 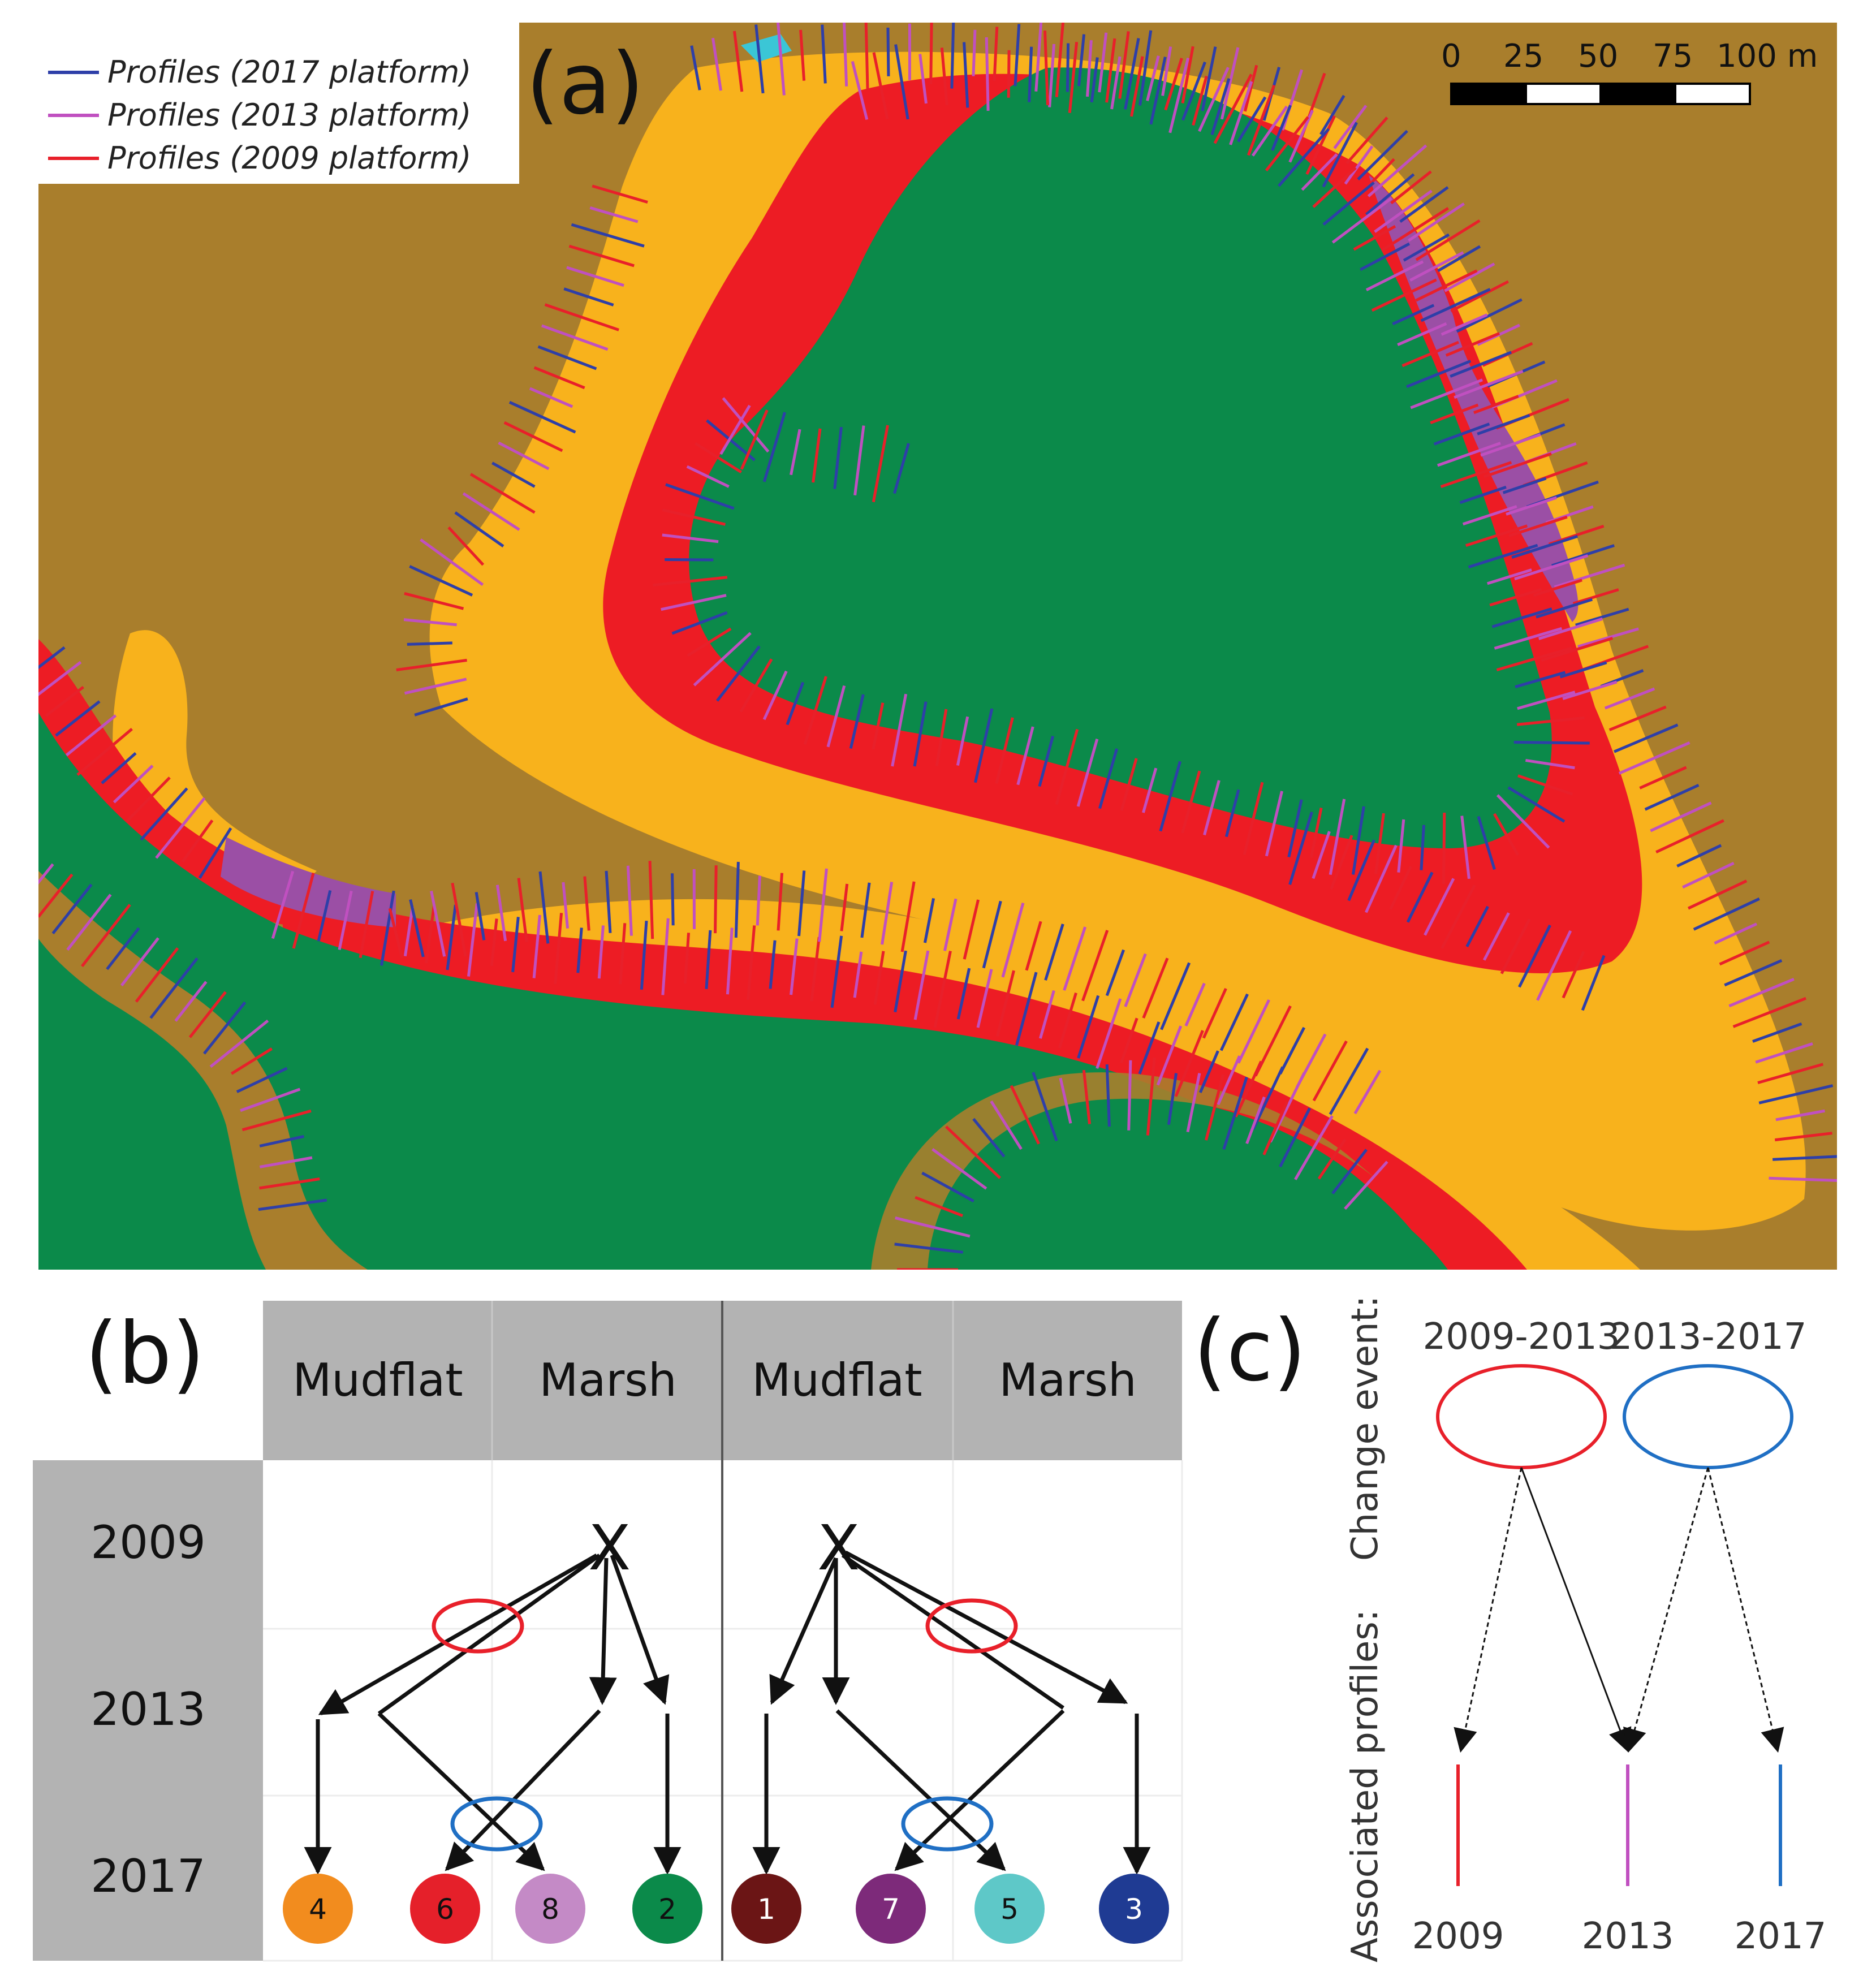 I want to click on change-event-label: Change event:, so click(x=1365, y=1429).